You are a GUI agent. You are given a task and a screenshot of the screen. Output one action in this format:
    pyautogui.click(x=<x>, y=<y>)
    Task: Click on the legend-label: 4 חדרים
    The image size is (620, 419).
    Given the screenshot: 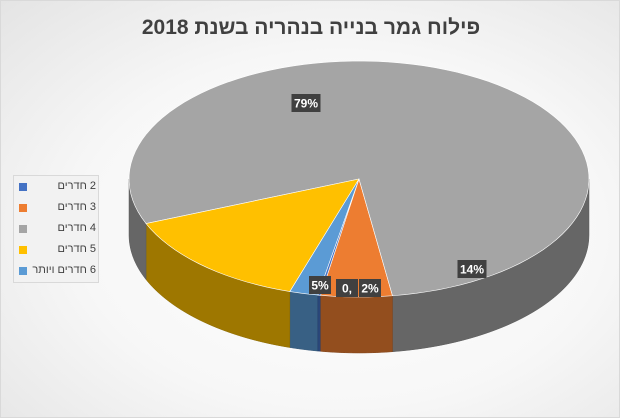 What is the action you would take?
    pyautogui.click(x=77, y=228)
    